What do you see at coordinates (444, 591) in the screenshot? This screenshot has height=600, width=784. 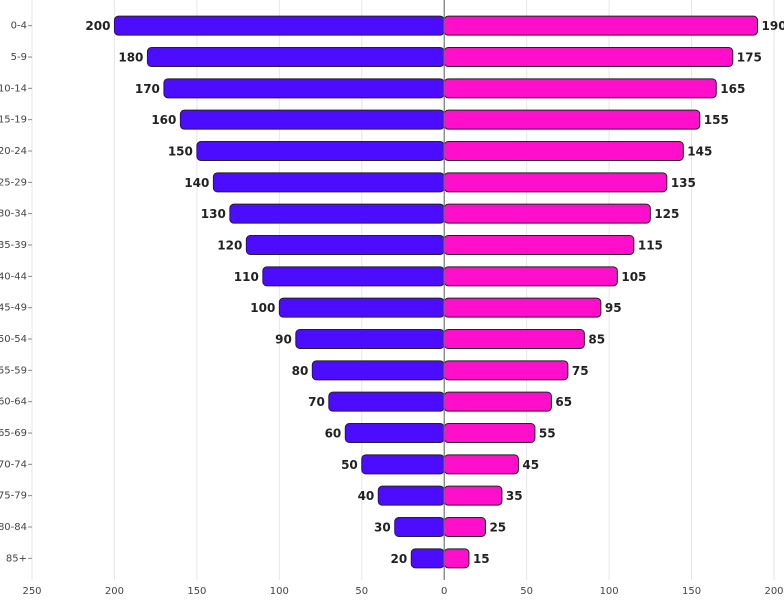 I see `x-tick-label: 0` at bounding box center [444, 591].